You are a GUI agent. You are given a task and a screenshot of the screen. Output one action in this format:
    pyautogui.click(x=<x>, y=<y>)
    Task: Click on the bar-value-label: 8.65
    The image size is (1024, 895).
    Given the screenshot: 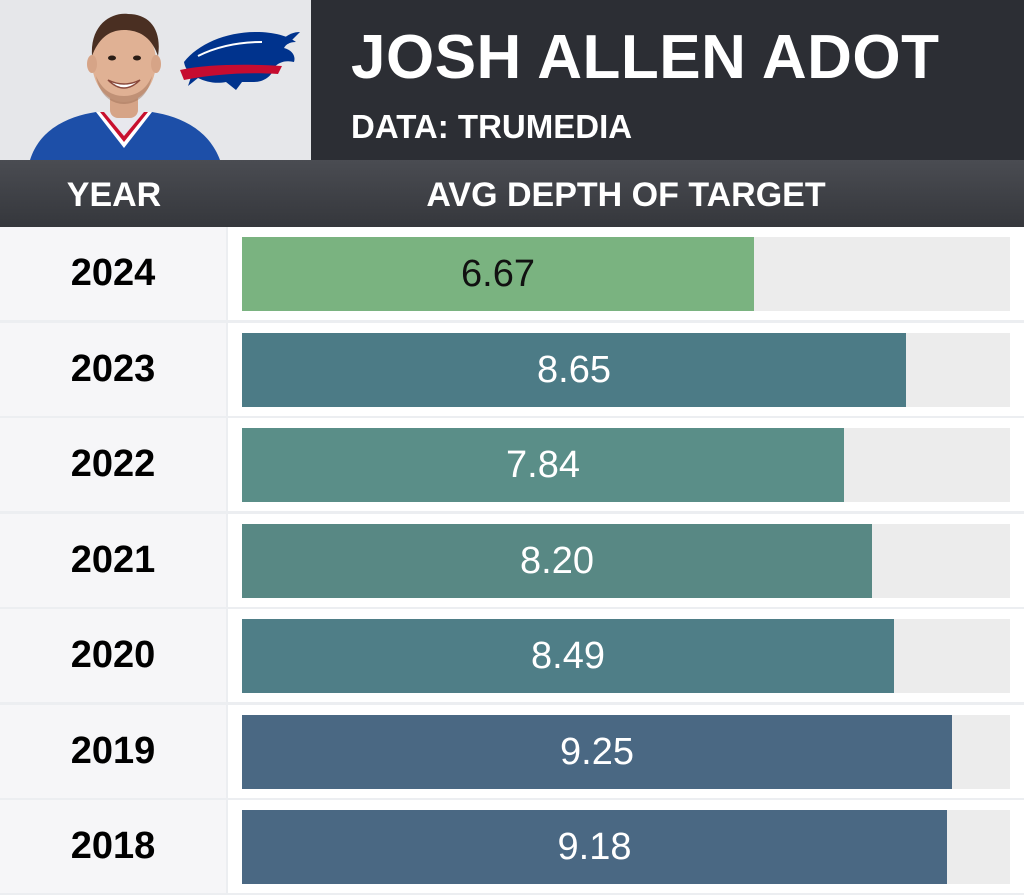 What is the action you would take?
    pyautogui.click(x=574, y=369)
    